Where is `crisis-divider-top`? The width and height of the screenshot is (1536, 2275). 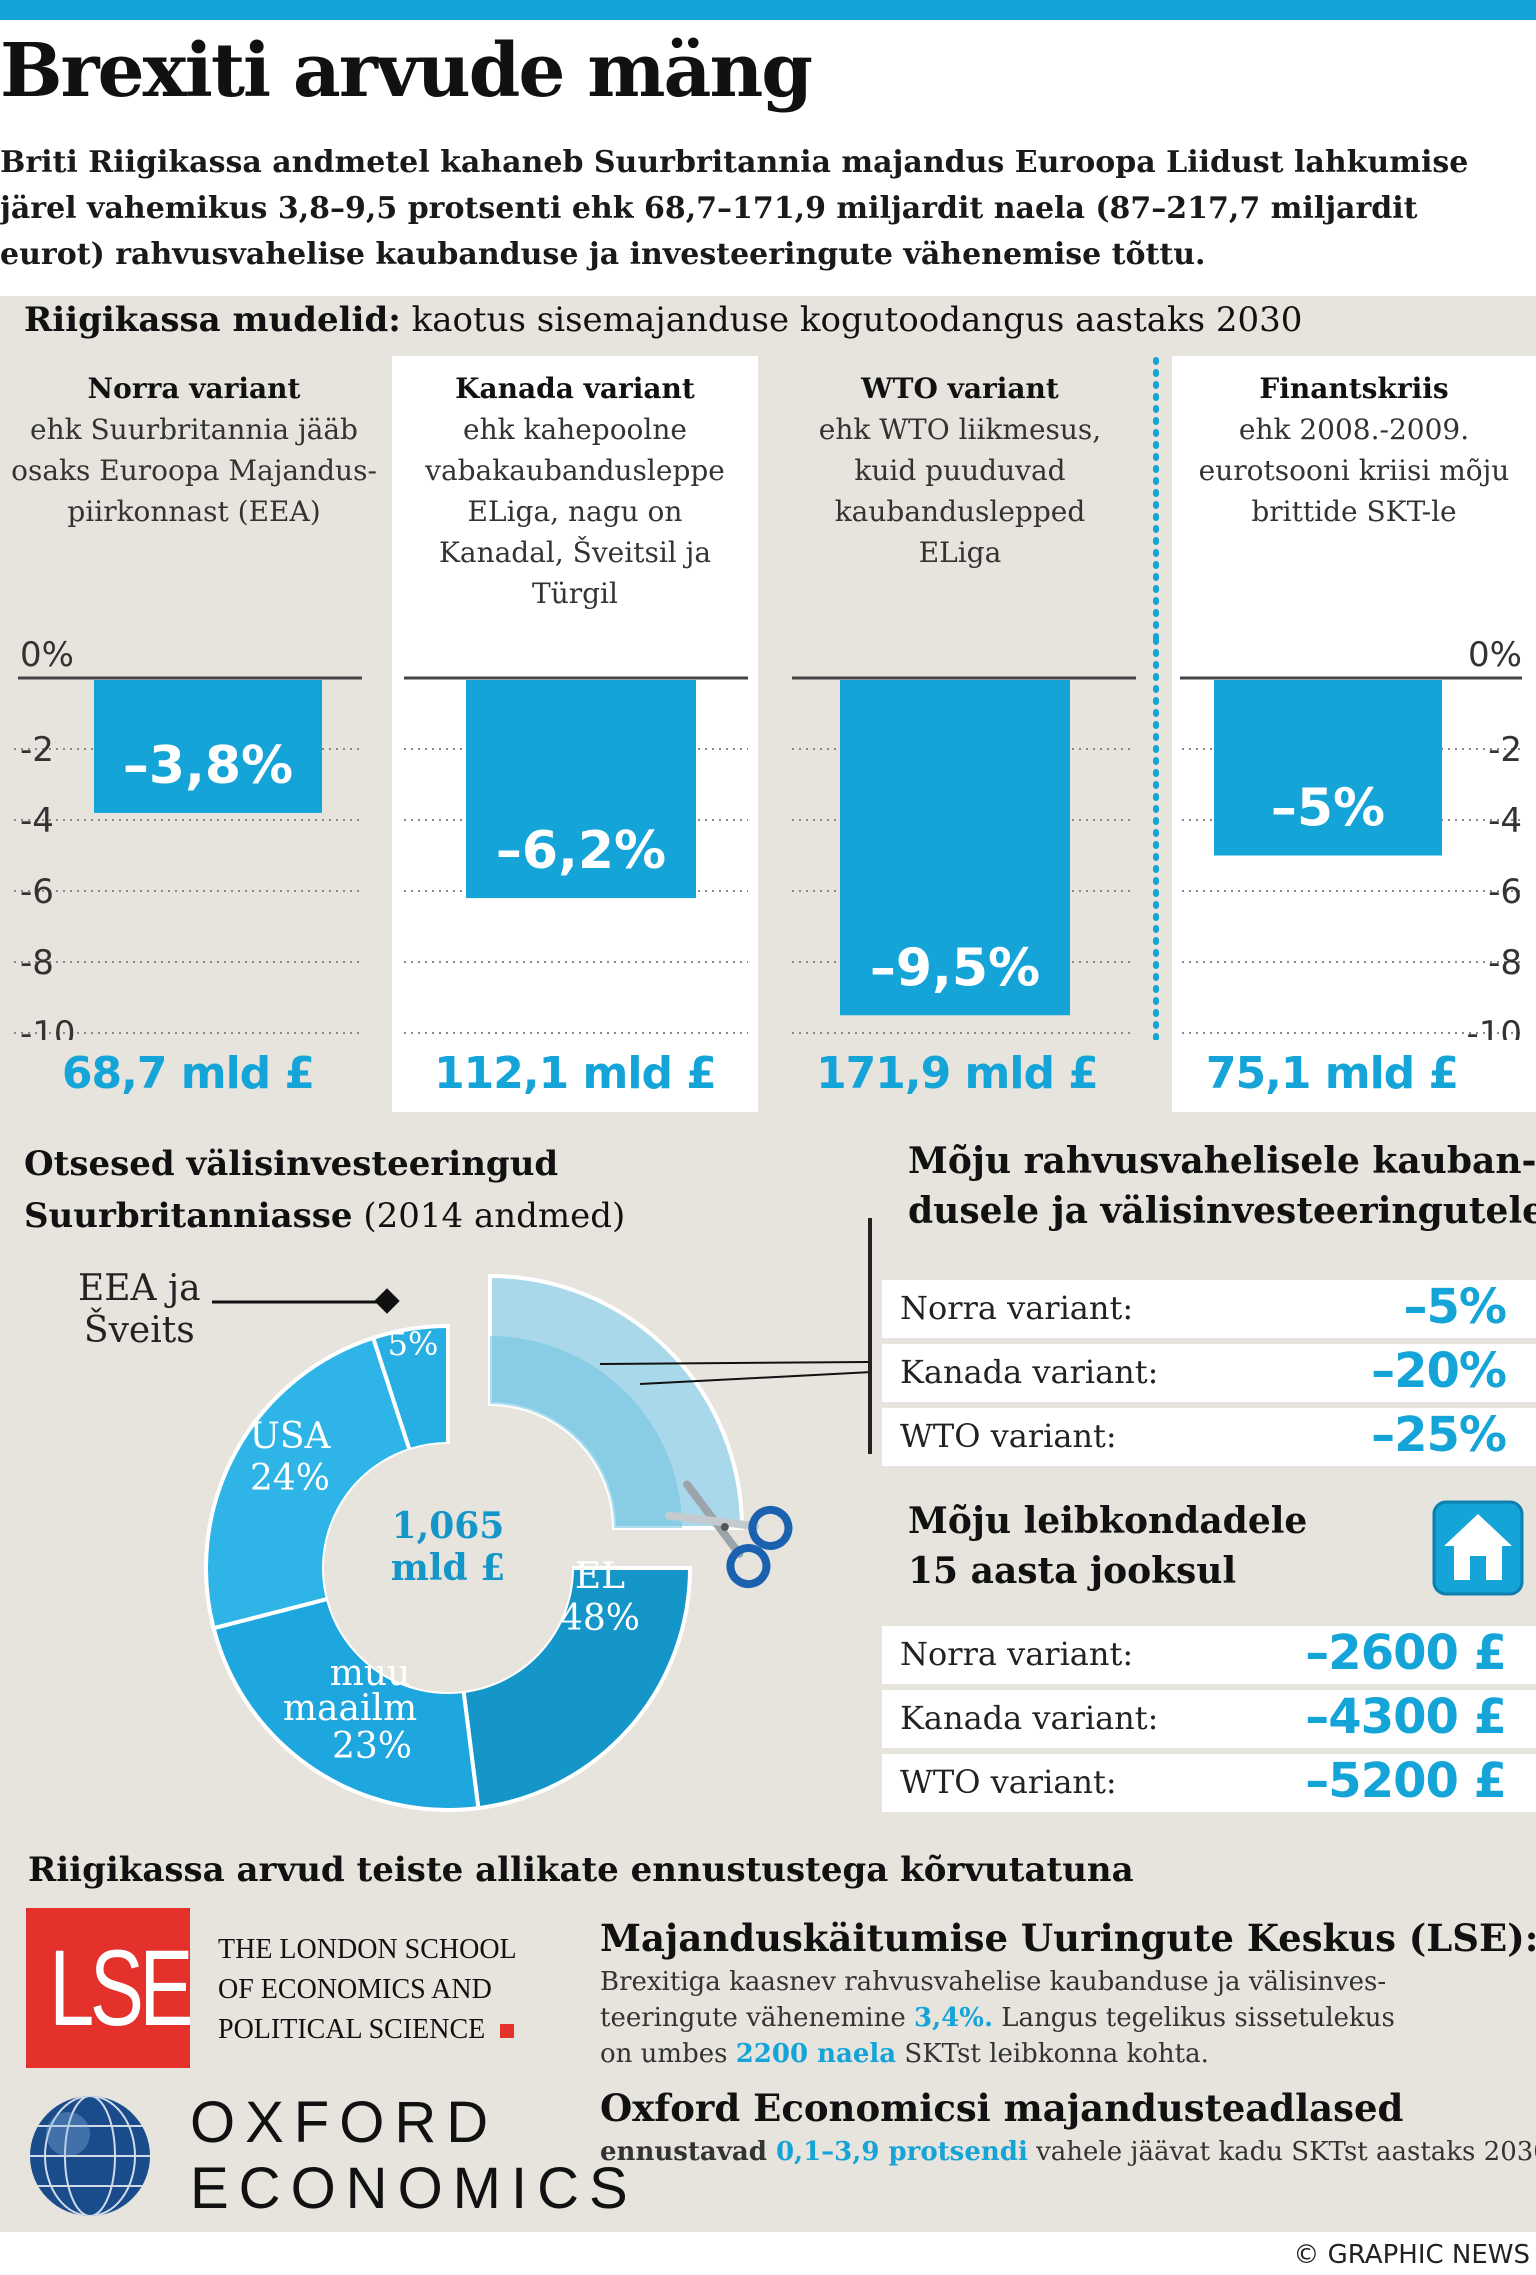
crisis-divider-top is located at coordinates (1156, 500).